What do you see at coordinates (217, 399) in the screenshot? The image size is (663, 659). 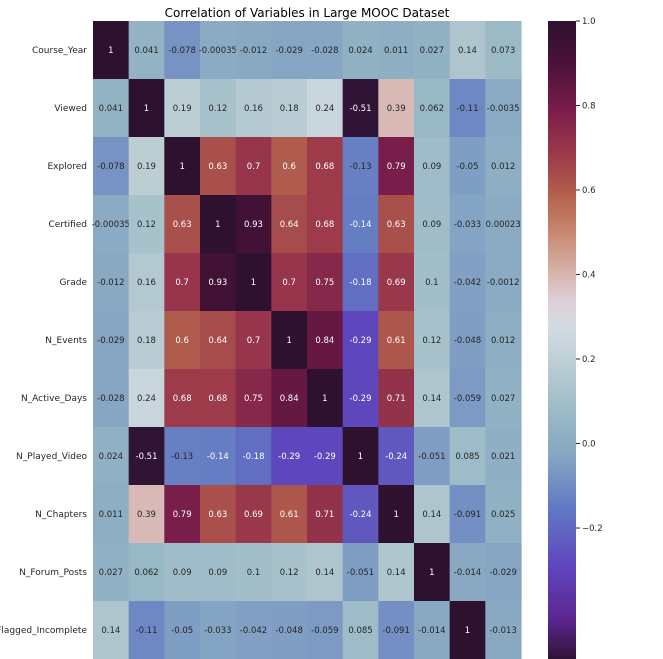 I see `cell-value-label: 0.68` at bounding box center [217, 399].